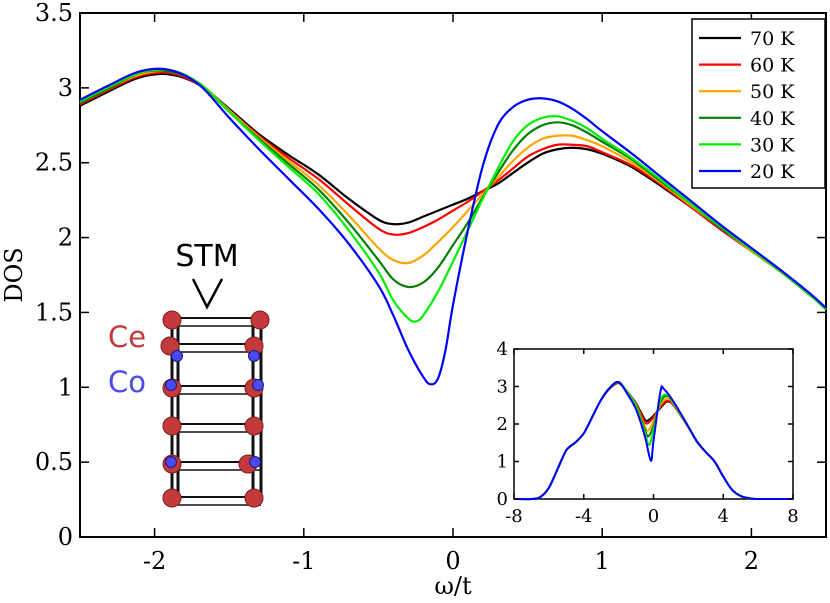 Image resolution: width=830 pixels, height=603 pixels. Describe the element at coordinates (206, 256) in the screenshot. I see `stm-label: STM` at that location.